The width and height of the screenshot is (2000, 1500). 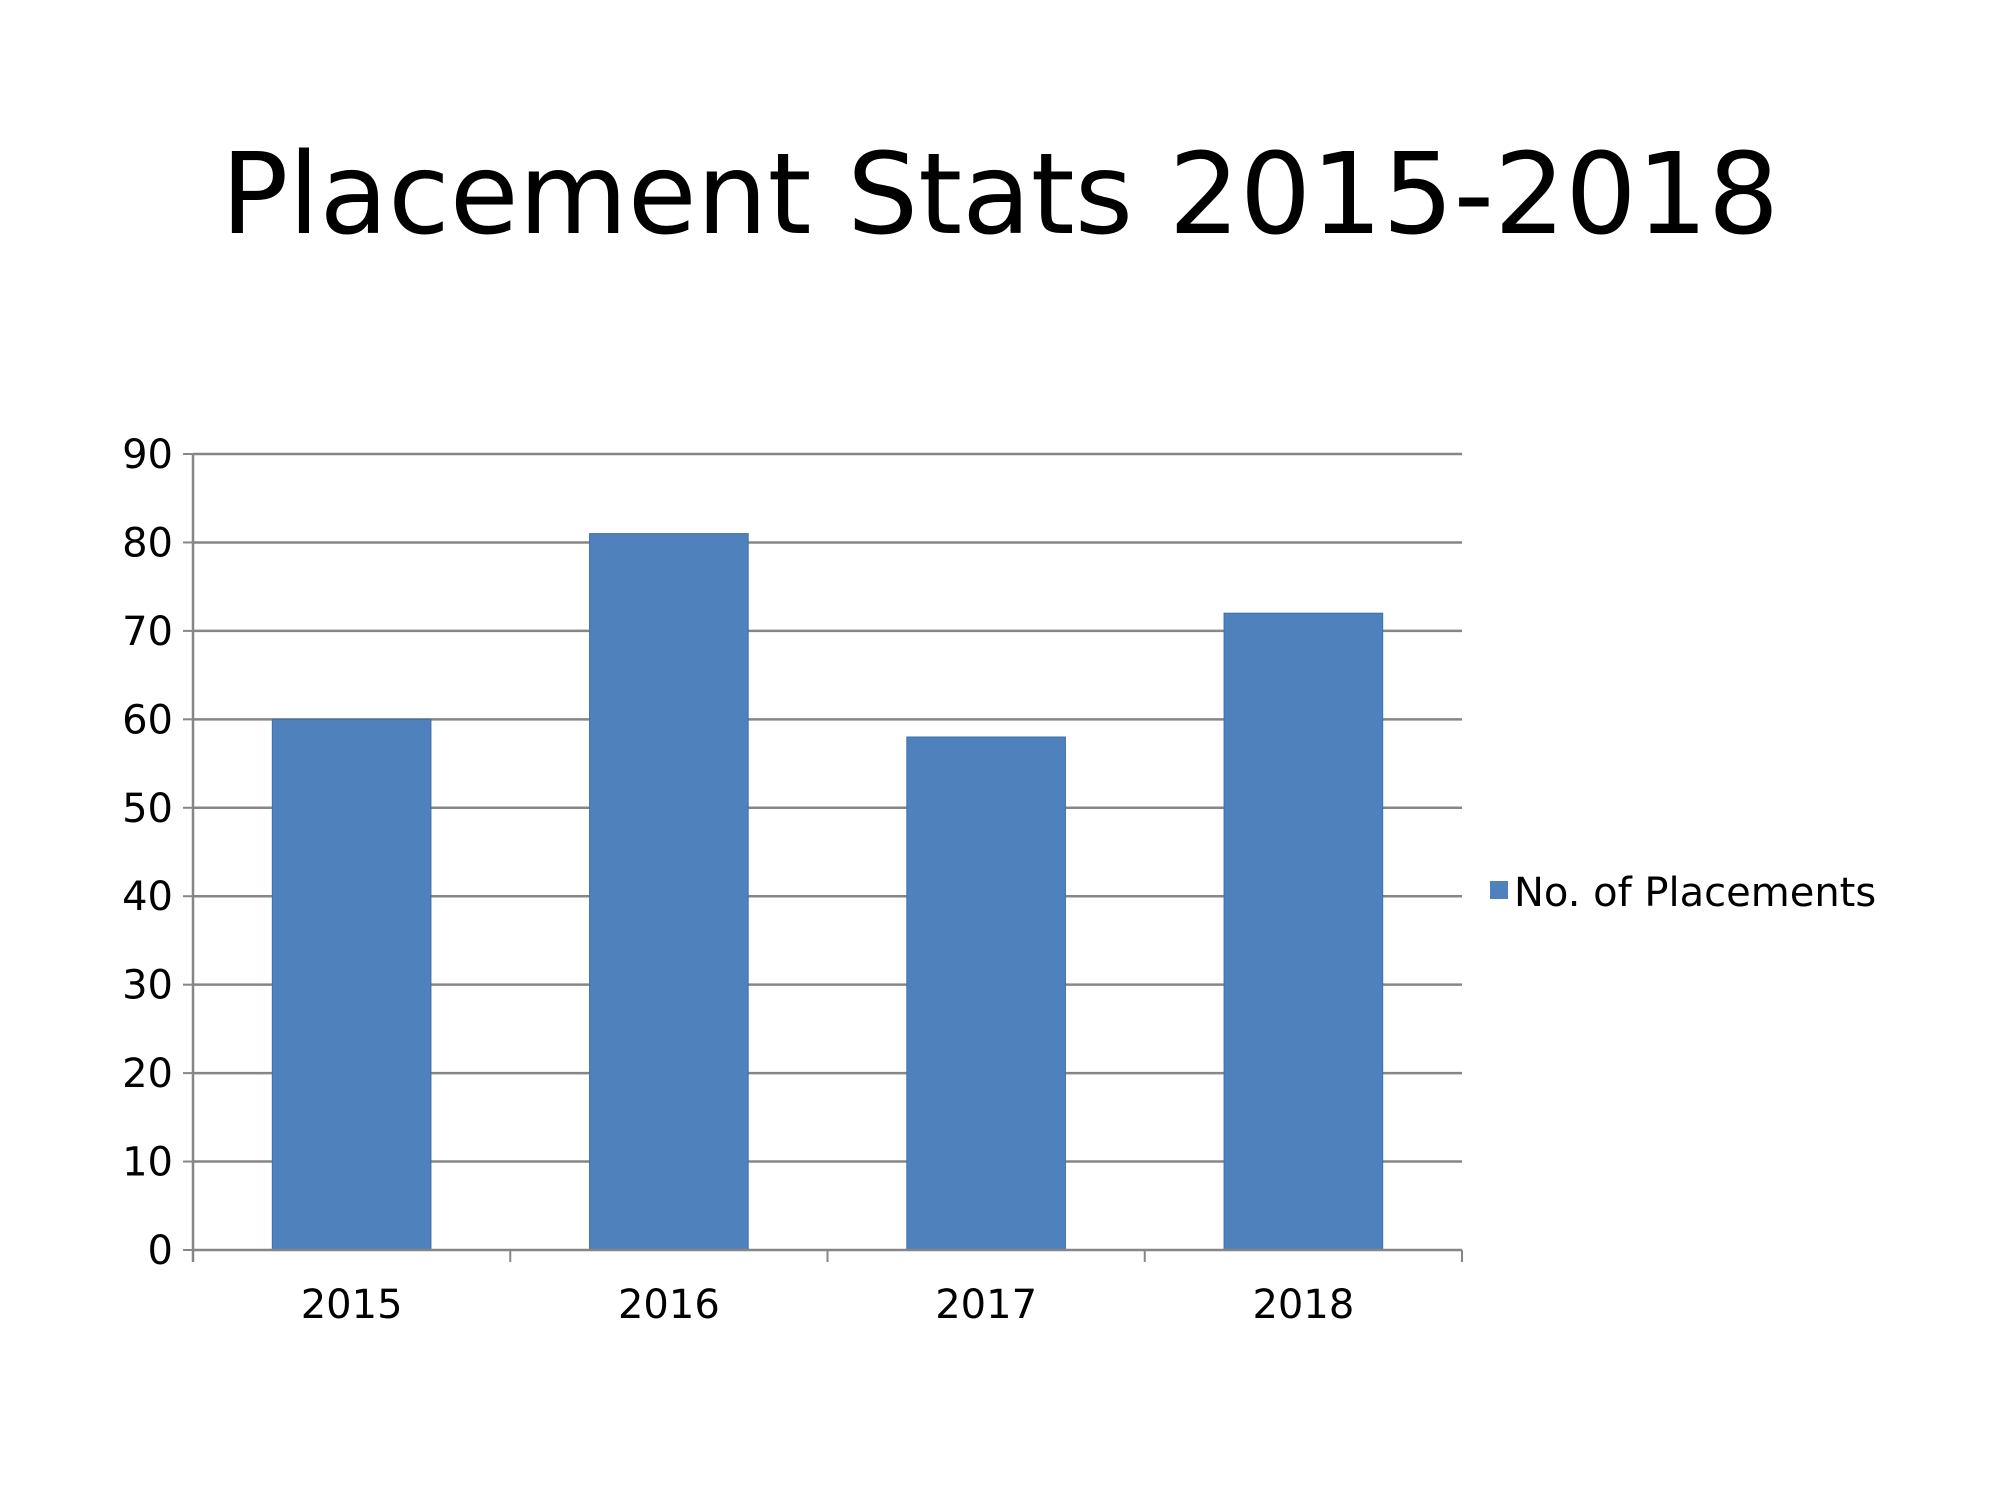 What do you see at coordinates (147, 632) in the screenshot?
I see `y-tick-label: 70` at bounding box center [147, 632].